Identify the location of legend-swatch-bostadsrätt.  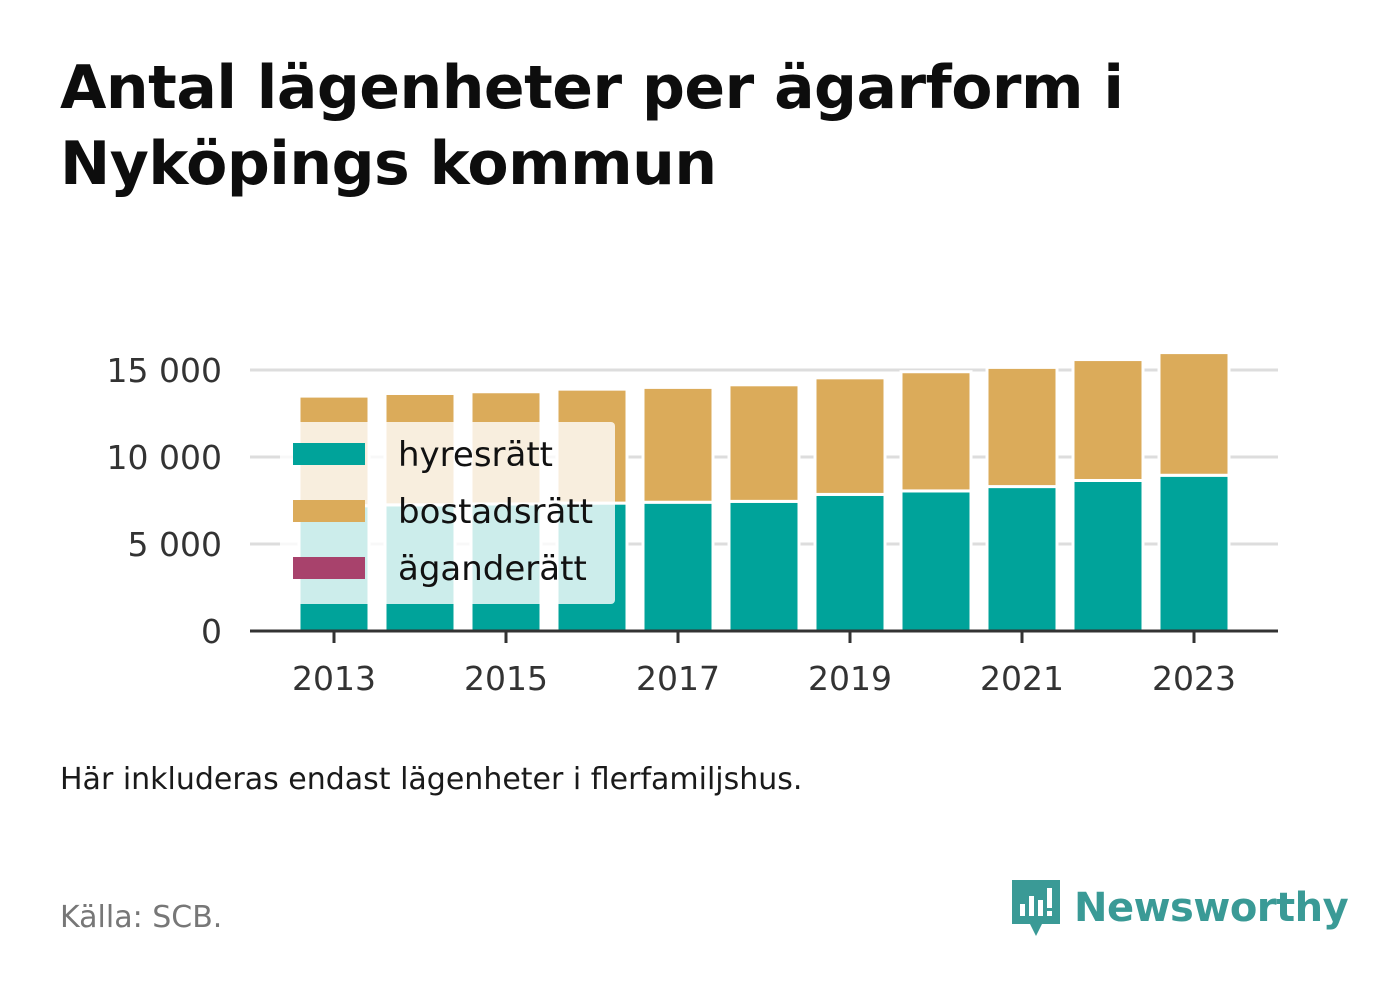
(329, 511).